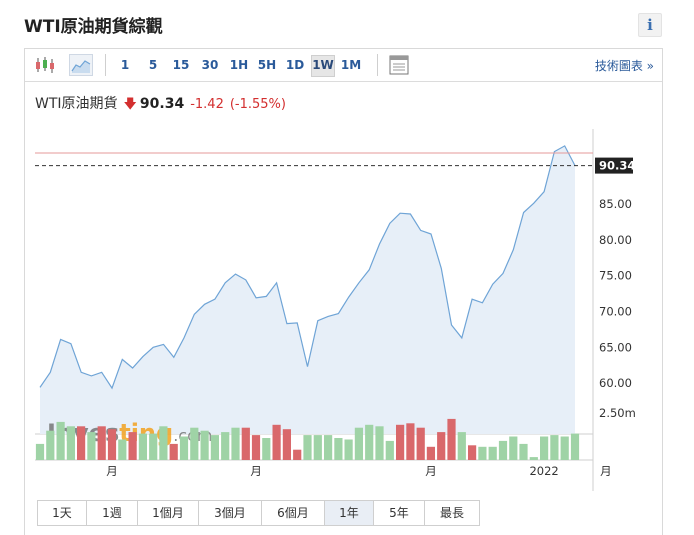 The width and height of the screenshot is (694, 535). Describe the element at coordinates (543, 471) in the screenshot. I see `x-tick-label: 2022` at that location.